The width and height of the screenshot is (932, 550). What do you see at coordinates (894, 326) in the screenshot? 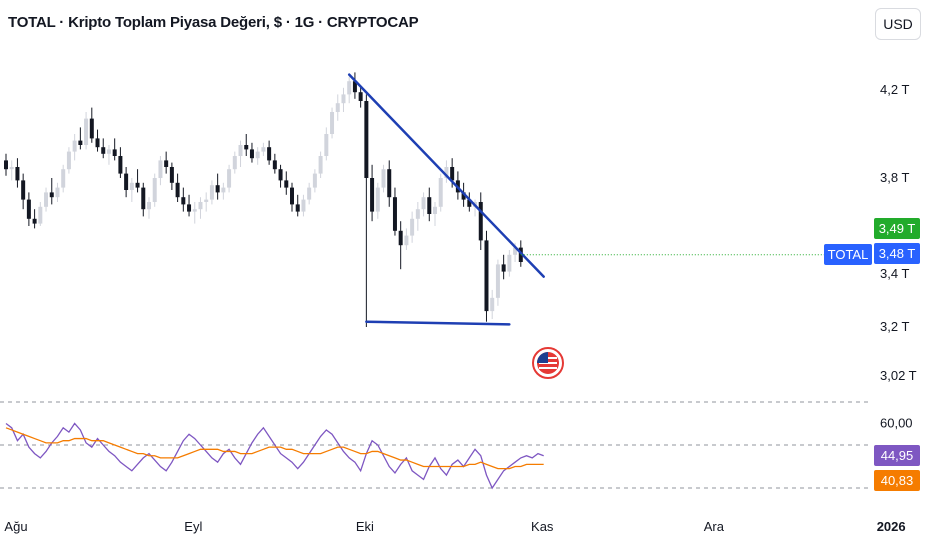
I see `price-axis-label: 3,2 T` at bounding box center [894, 326].